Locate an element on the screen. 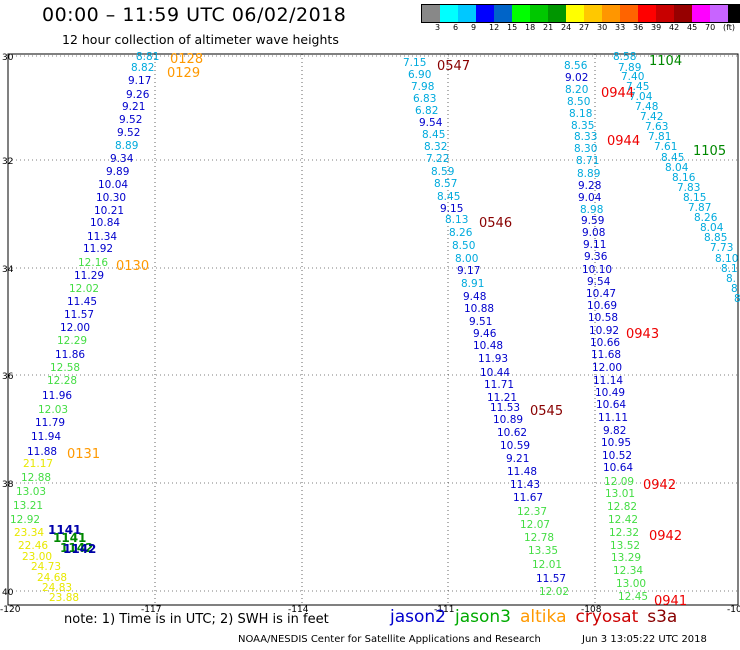 This screenshot has width=740, height=650. wave-height-value: 12.00 is located at coordinates (607, 368).